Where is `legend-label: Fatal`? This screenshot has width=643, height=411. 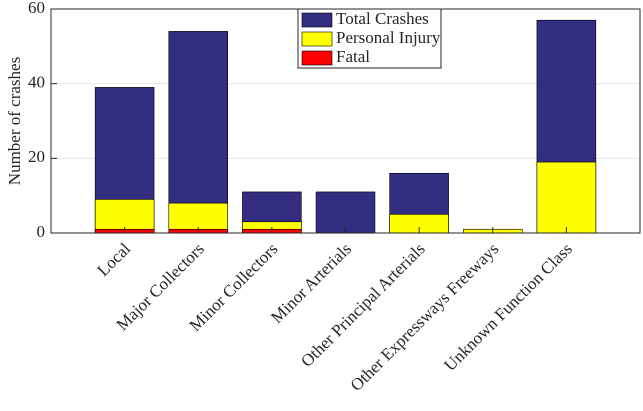 legend-label: Fatal is located at coordinates (353, 56).